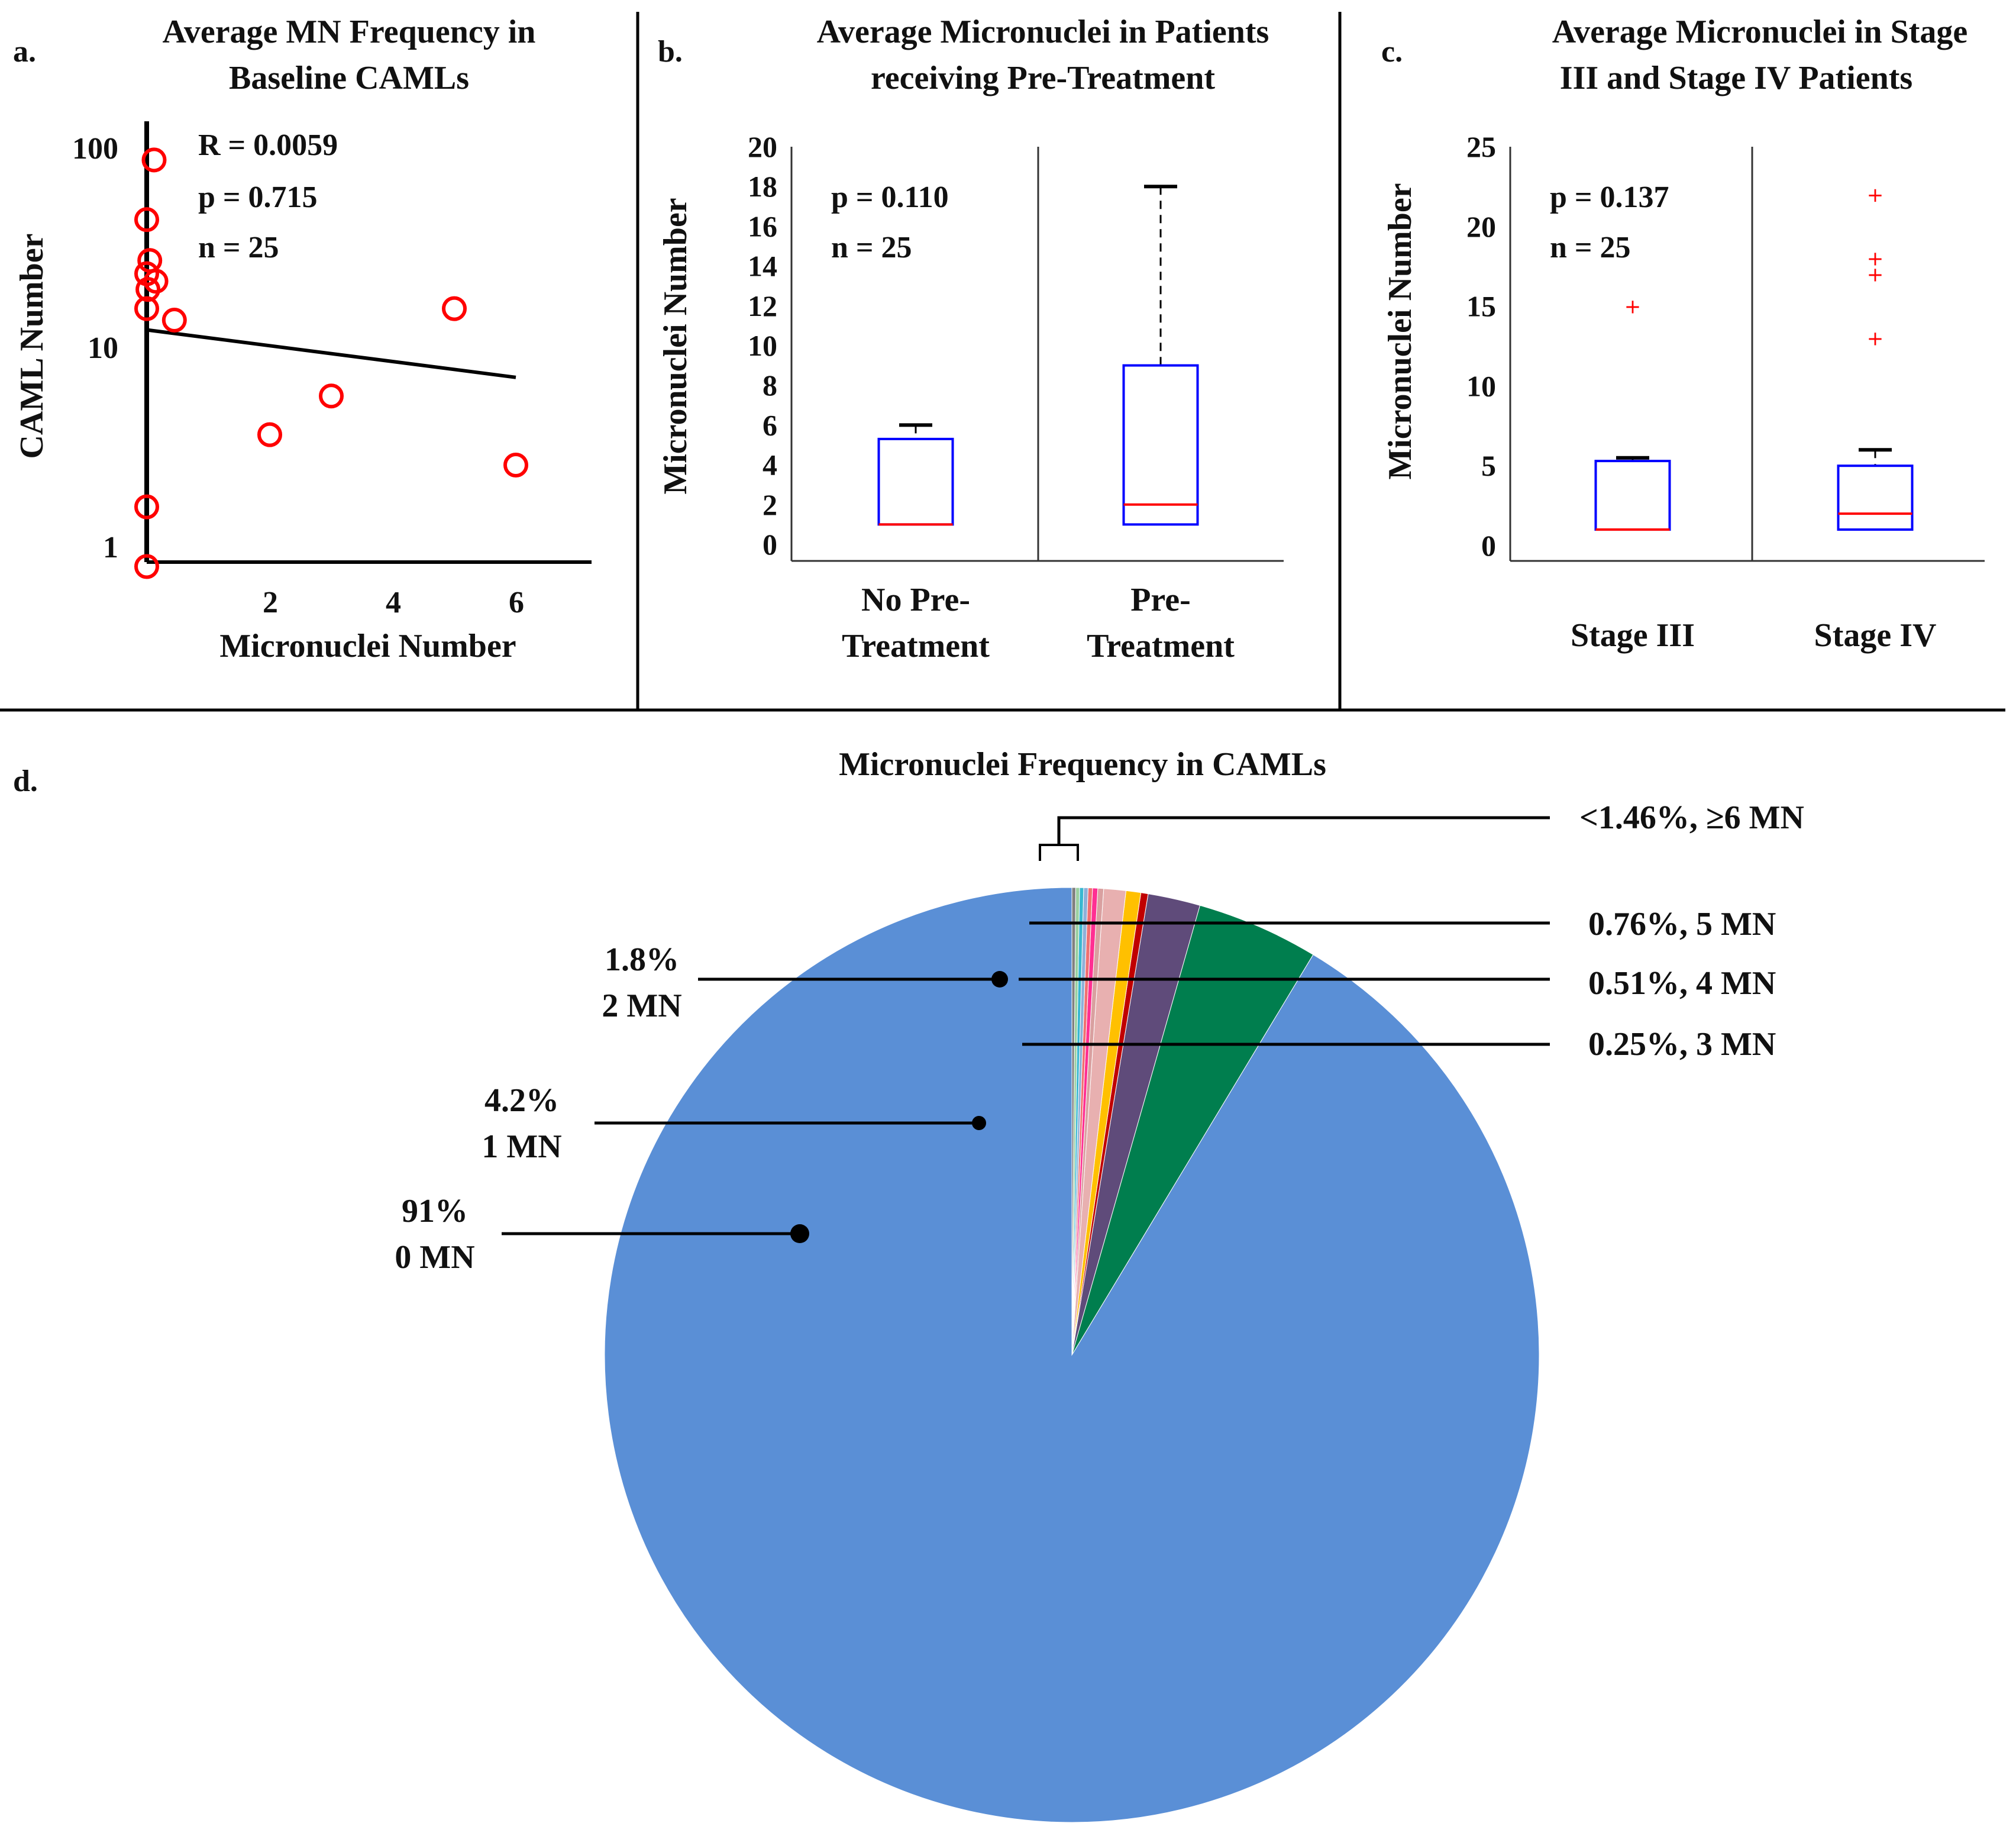 This screenshot has height=1836, width=2016. Describe the element at coordinates (770, 385) in the screenshot. I see `panel-b-ytick-8: 8` at that location.